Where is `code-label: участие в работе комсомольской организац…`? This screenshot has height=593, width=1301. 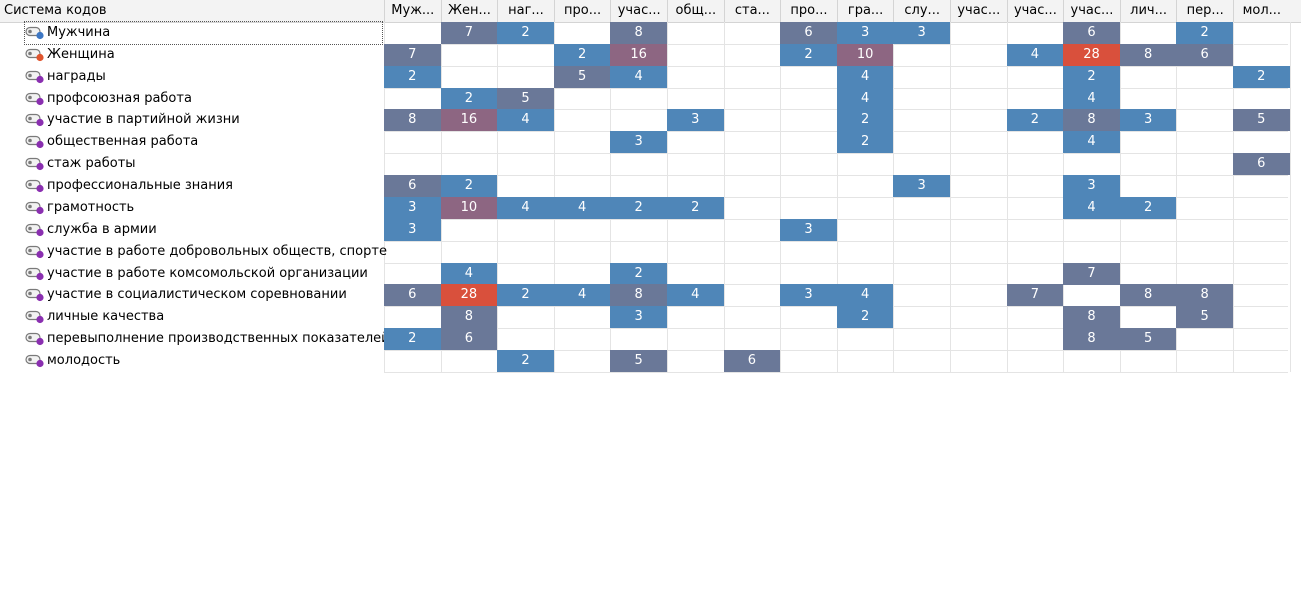 code-label: участие в работе комсомольской организац… is located at coordinates (207, 273).